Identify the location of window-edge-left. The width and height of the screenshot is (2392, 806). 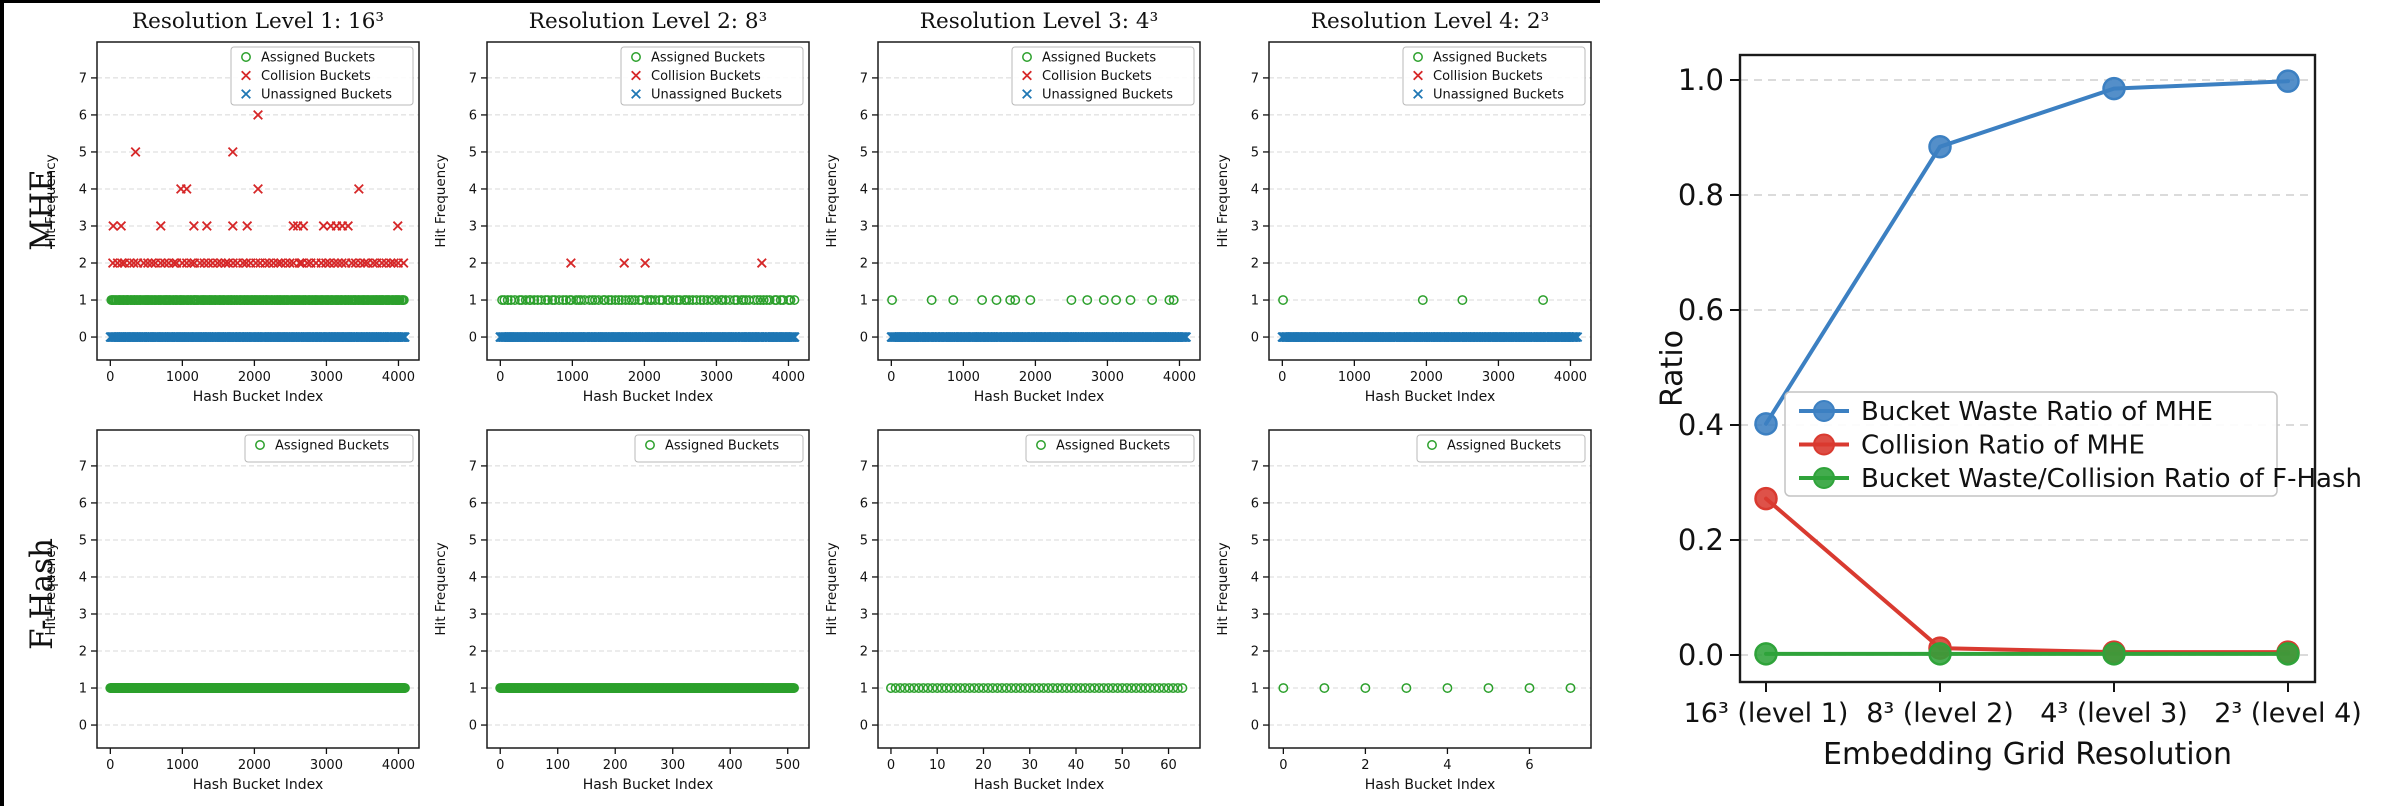
(2, 403).